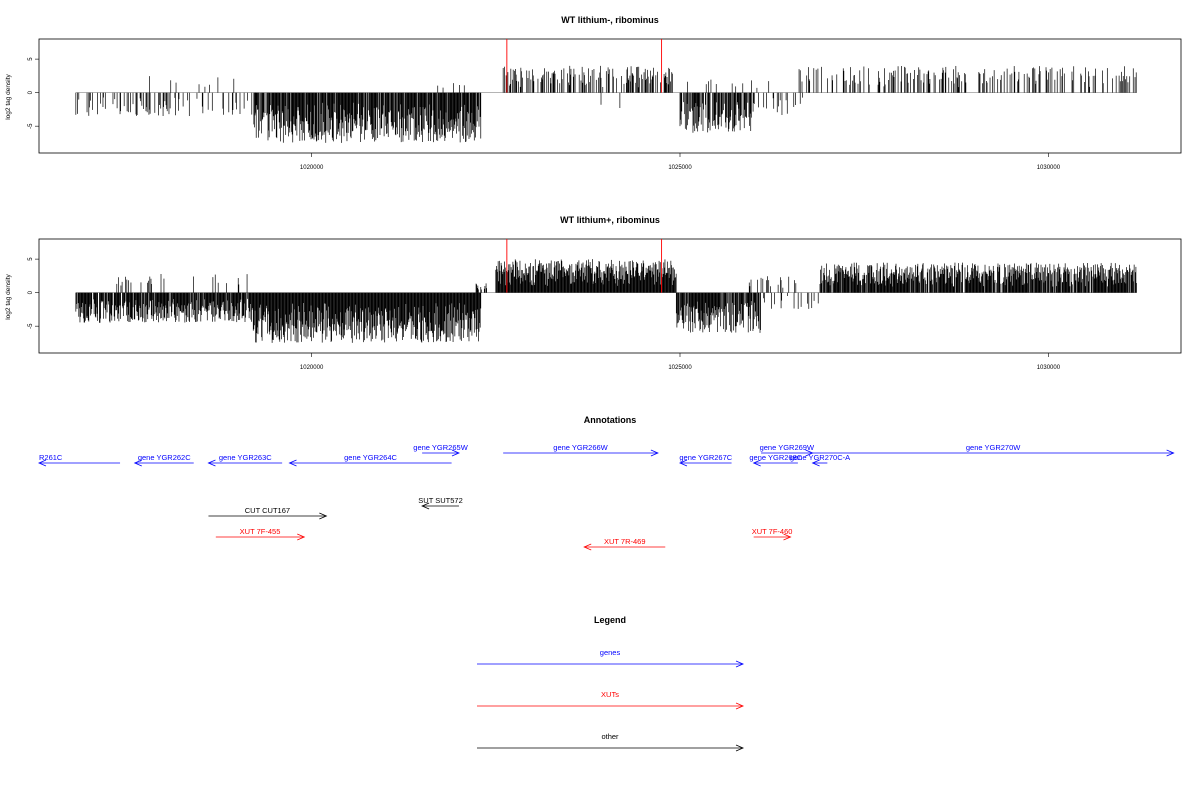 The width and height of the screenshot is (1200, 805). What do you see at coordinates (787, 447) in the screenshot?
I see `feature-label: gene YGR269W` at bounding box center [787, 447].